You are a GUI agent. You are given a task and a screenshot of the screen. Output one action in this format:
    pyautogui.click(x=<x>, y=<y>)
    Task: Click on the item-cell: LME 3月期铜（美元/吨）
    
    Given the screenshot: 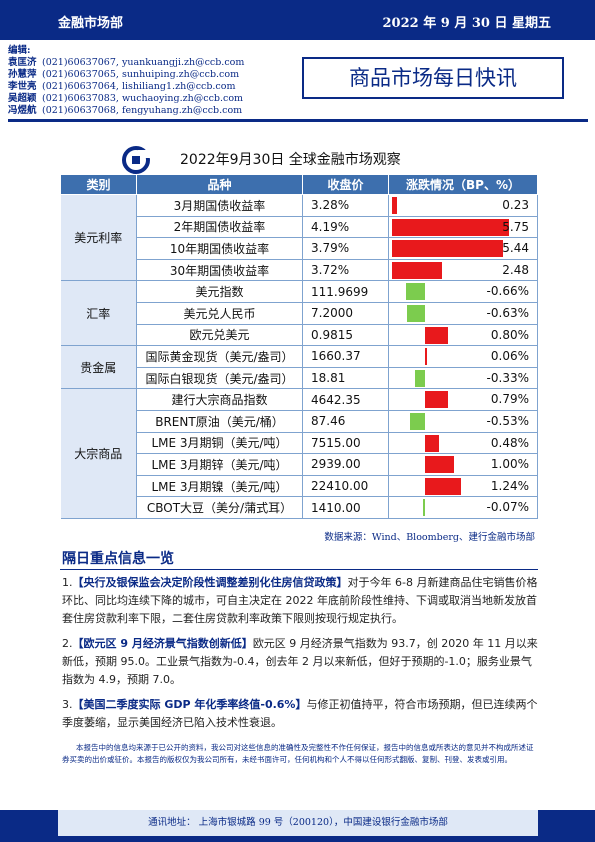 What is the action you would take?
    pyautogui.click(x=219, y=443)
    